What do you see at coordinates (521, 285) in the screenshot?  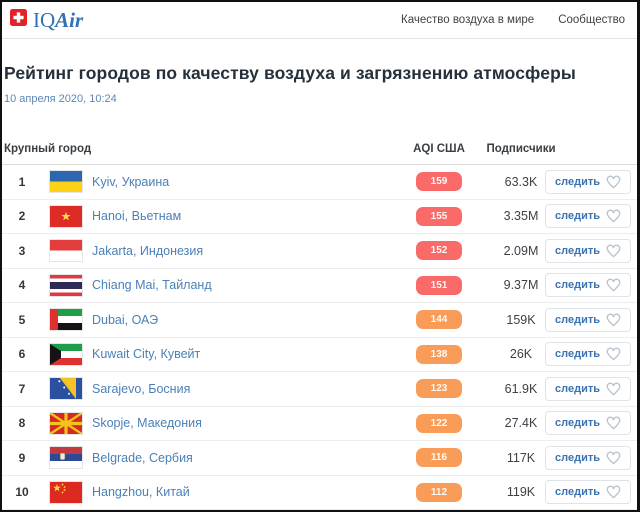 I see `followers-count: 9.37M` at bounding box center [521, 285].